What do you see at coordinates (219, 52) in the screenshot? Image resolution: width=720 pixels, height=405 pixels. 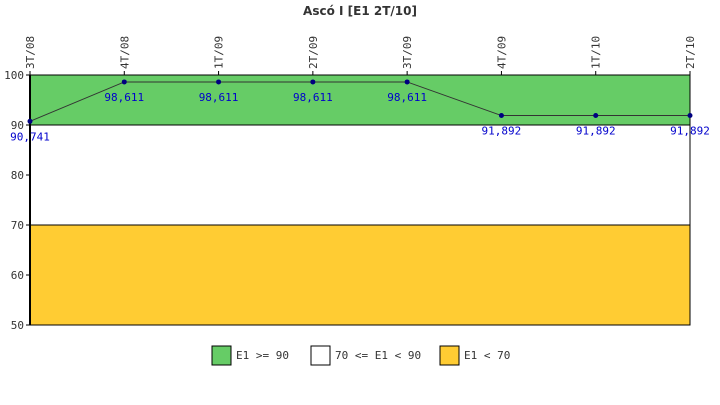 I see `x-tick-label-2: 1T/09` at bounding box center [219, 52].